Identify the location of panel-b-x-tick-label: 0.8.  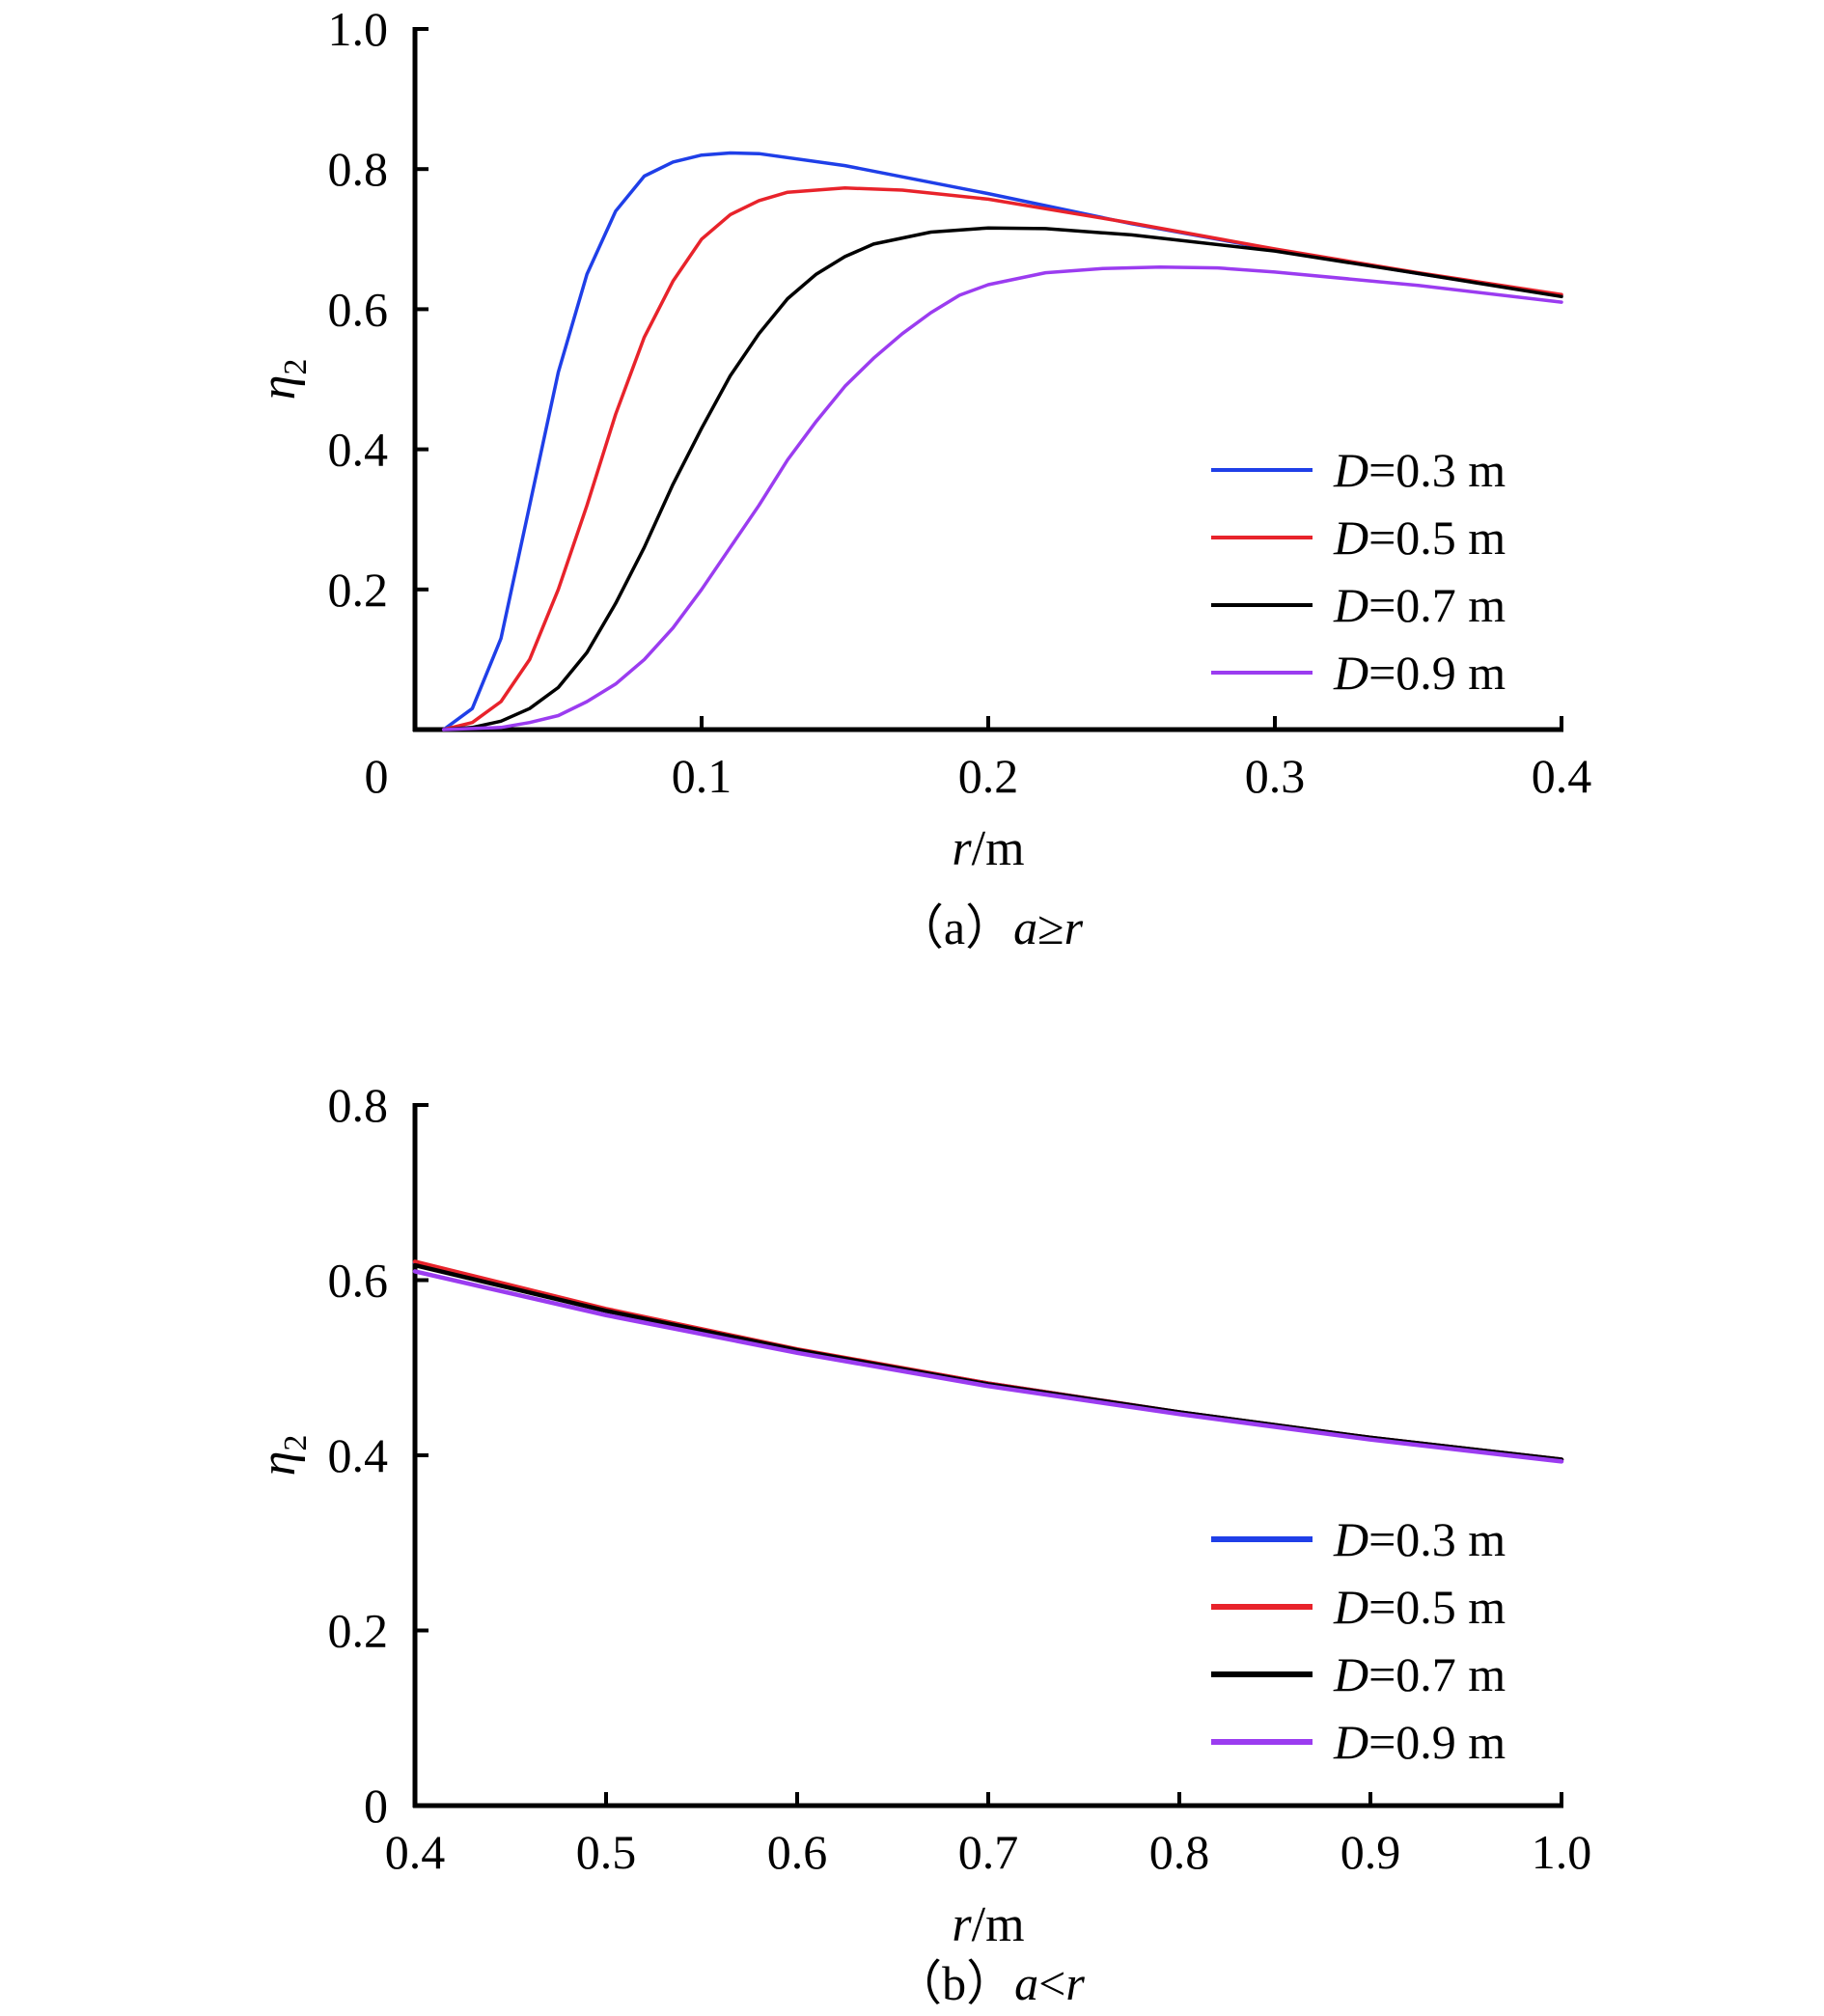
(1179, 1852).